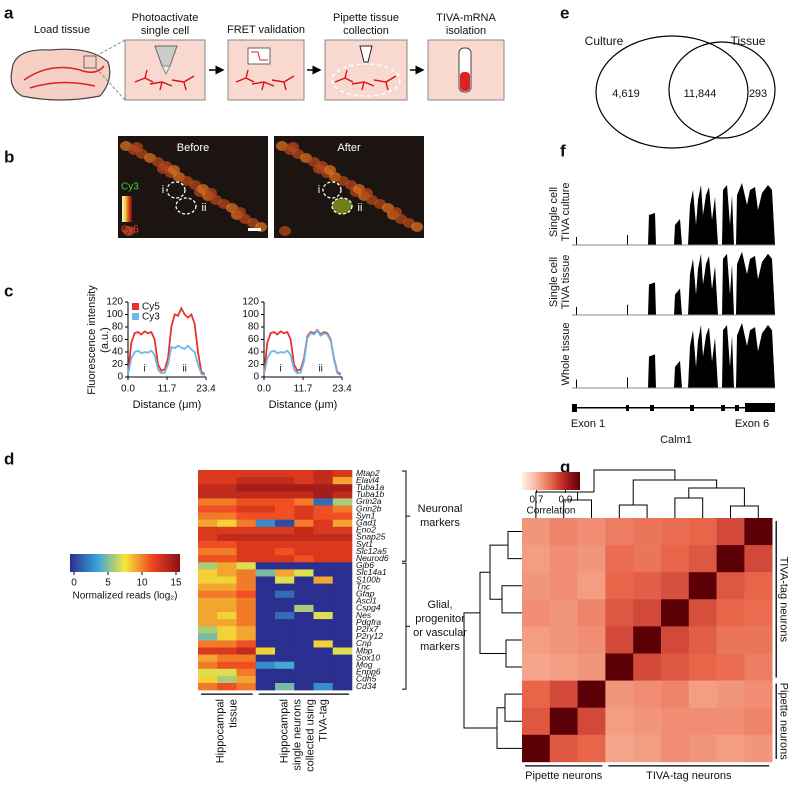  Describe the element at coordinates (366, 31) in the screenshot. I see `step-label: collection` at that location.